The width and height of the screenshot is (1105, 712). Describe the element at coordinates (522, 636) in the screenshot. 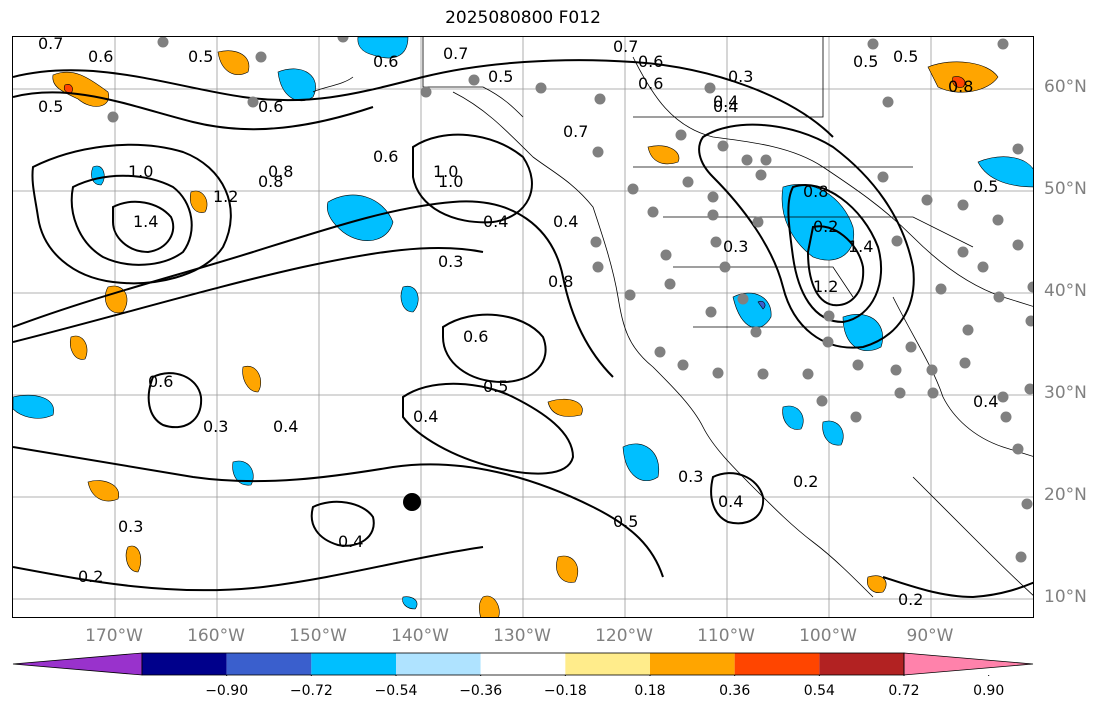

I see `lon-label: 130°W` at that location.